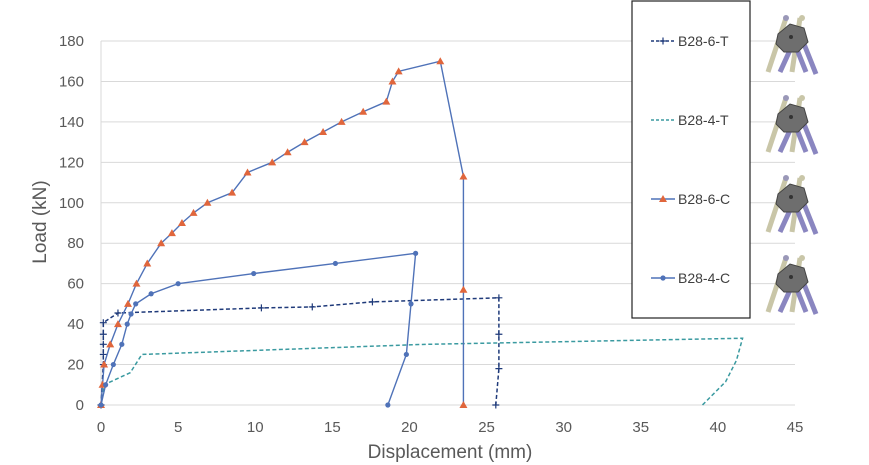 This screenshot has height=465, width=869. What do you see at coordinates (486, 427) in the screenshot?
I see `x-tick-label: 25` at bounding box center [486, 427].